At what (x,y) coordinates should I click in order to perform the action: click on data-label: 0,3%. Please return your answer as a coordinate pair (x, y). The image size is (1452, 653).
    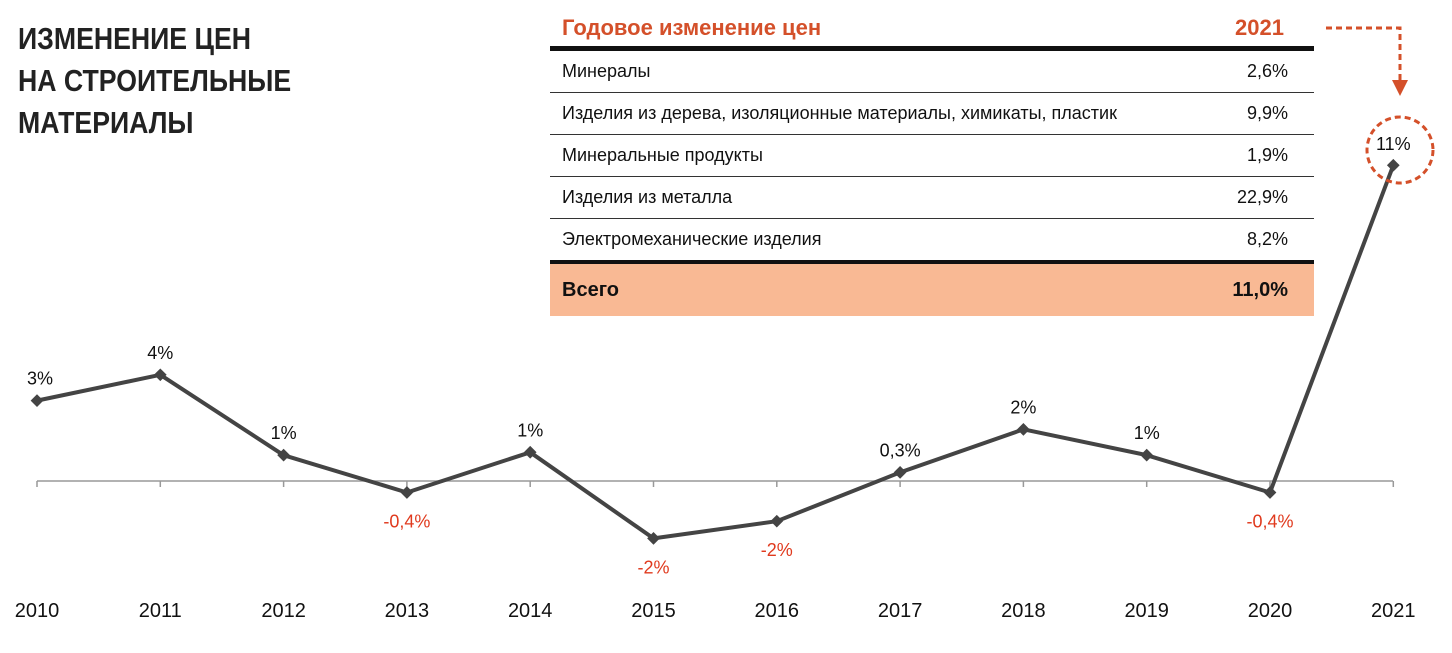
    Looking at the image, I should click on (900, 450).